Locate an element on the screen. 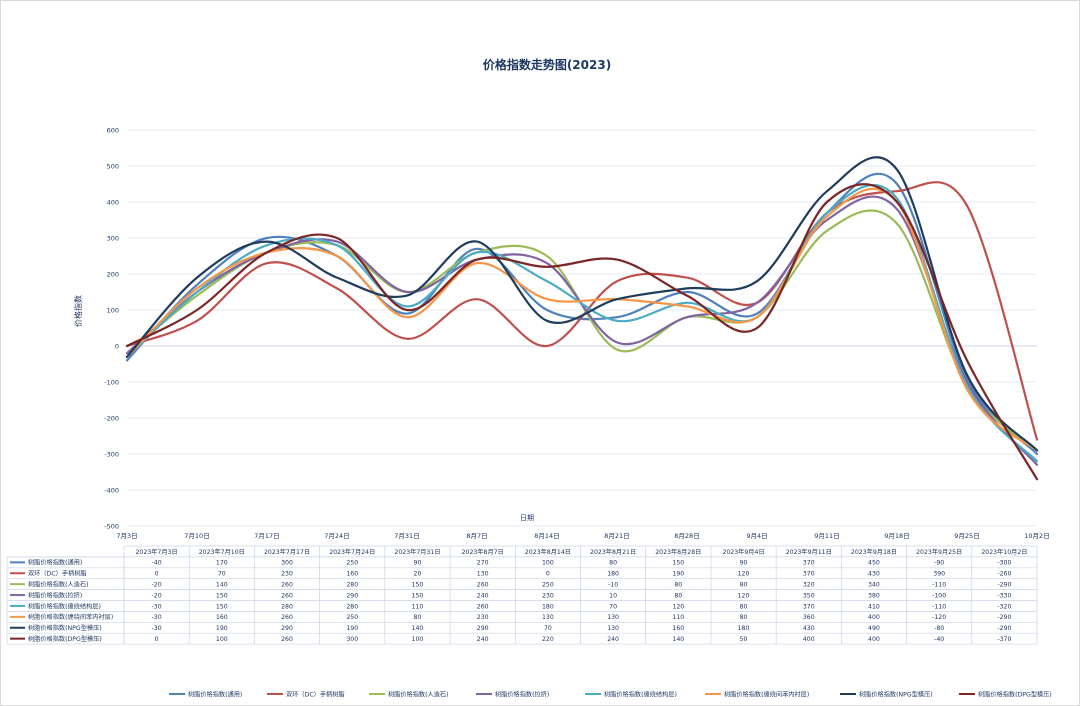  legend-item: 双环（DC）手柄树脂 is located at coordinates (315, 695).